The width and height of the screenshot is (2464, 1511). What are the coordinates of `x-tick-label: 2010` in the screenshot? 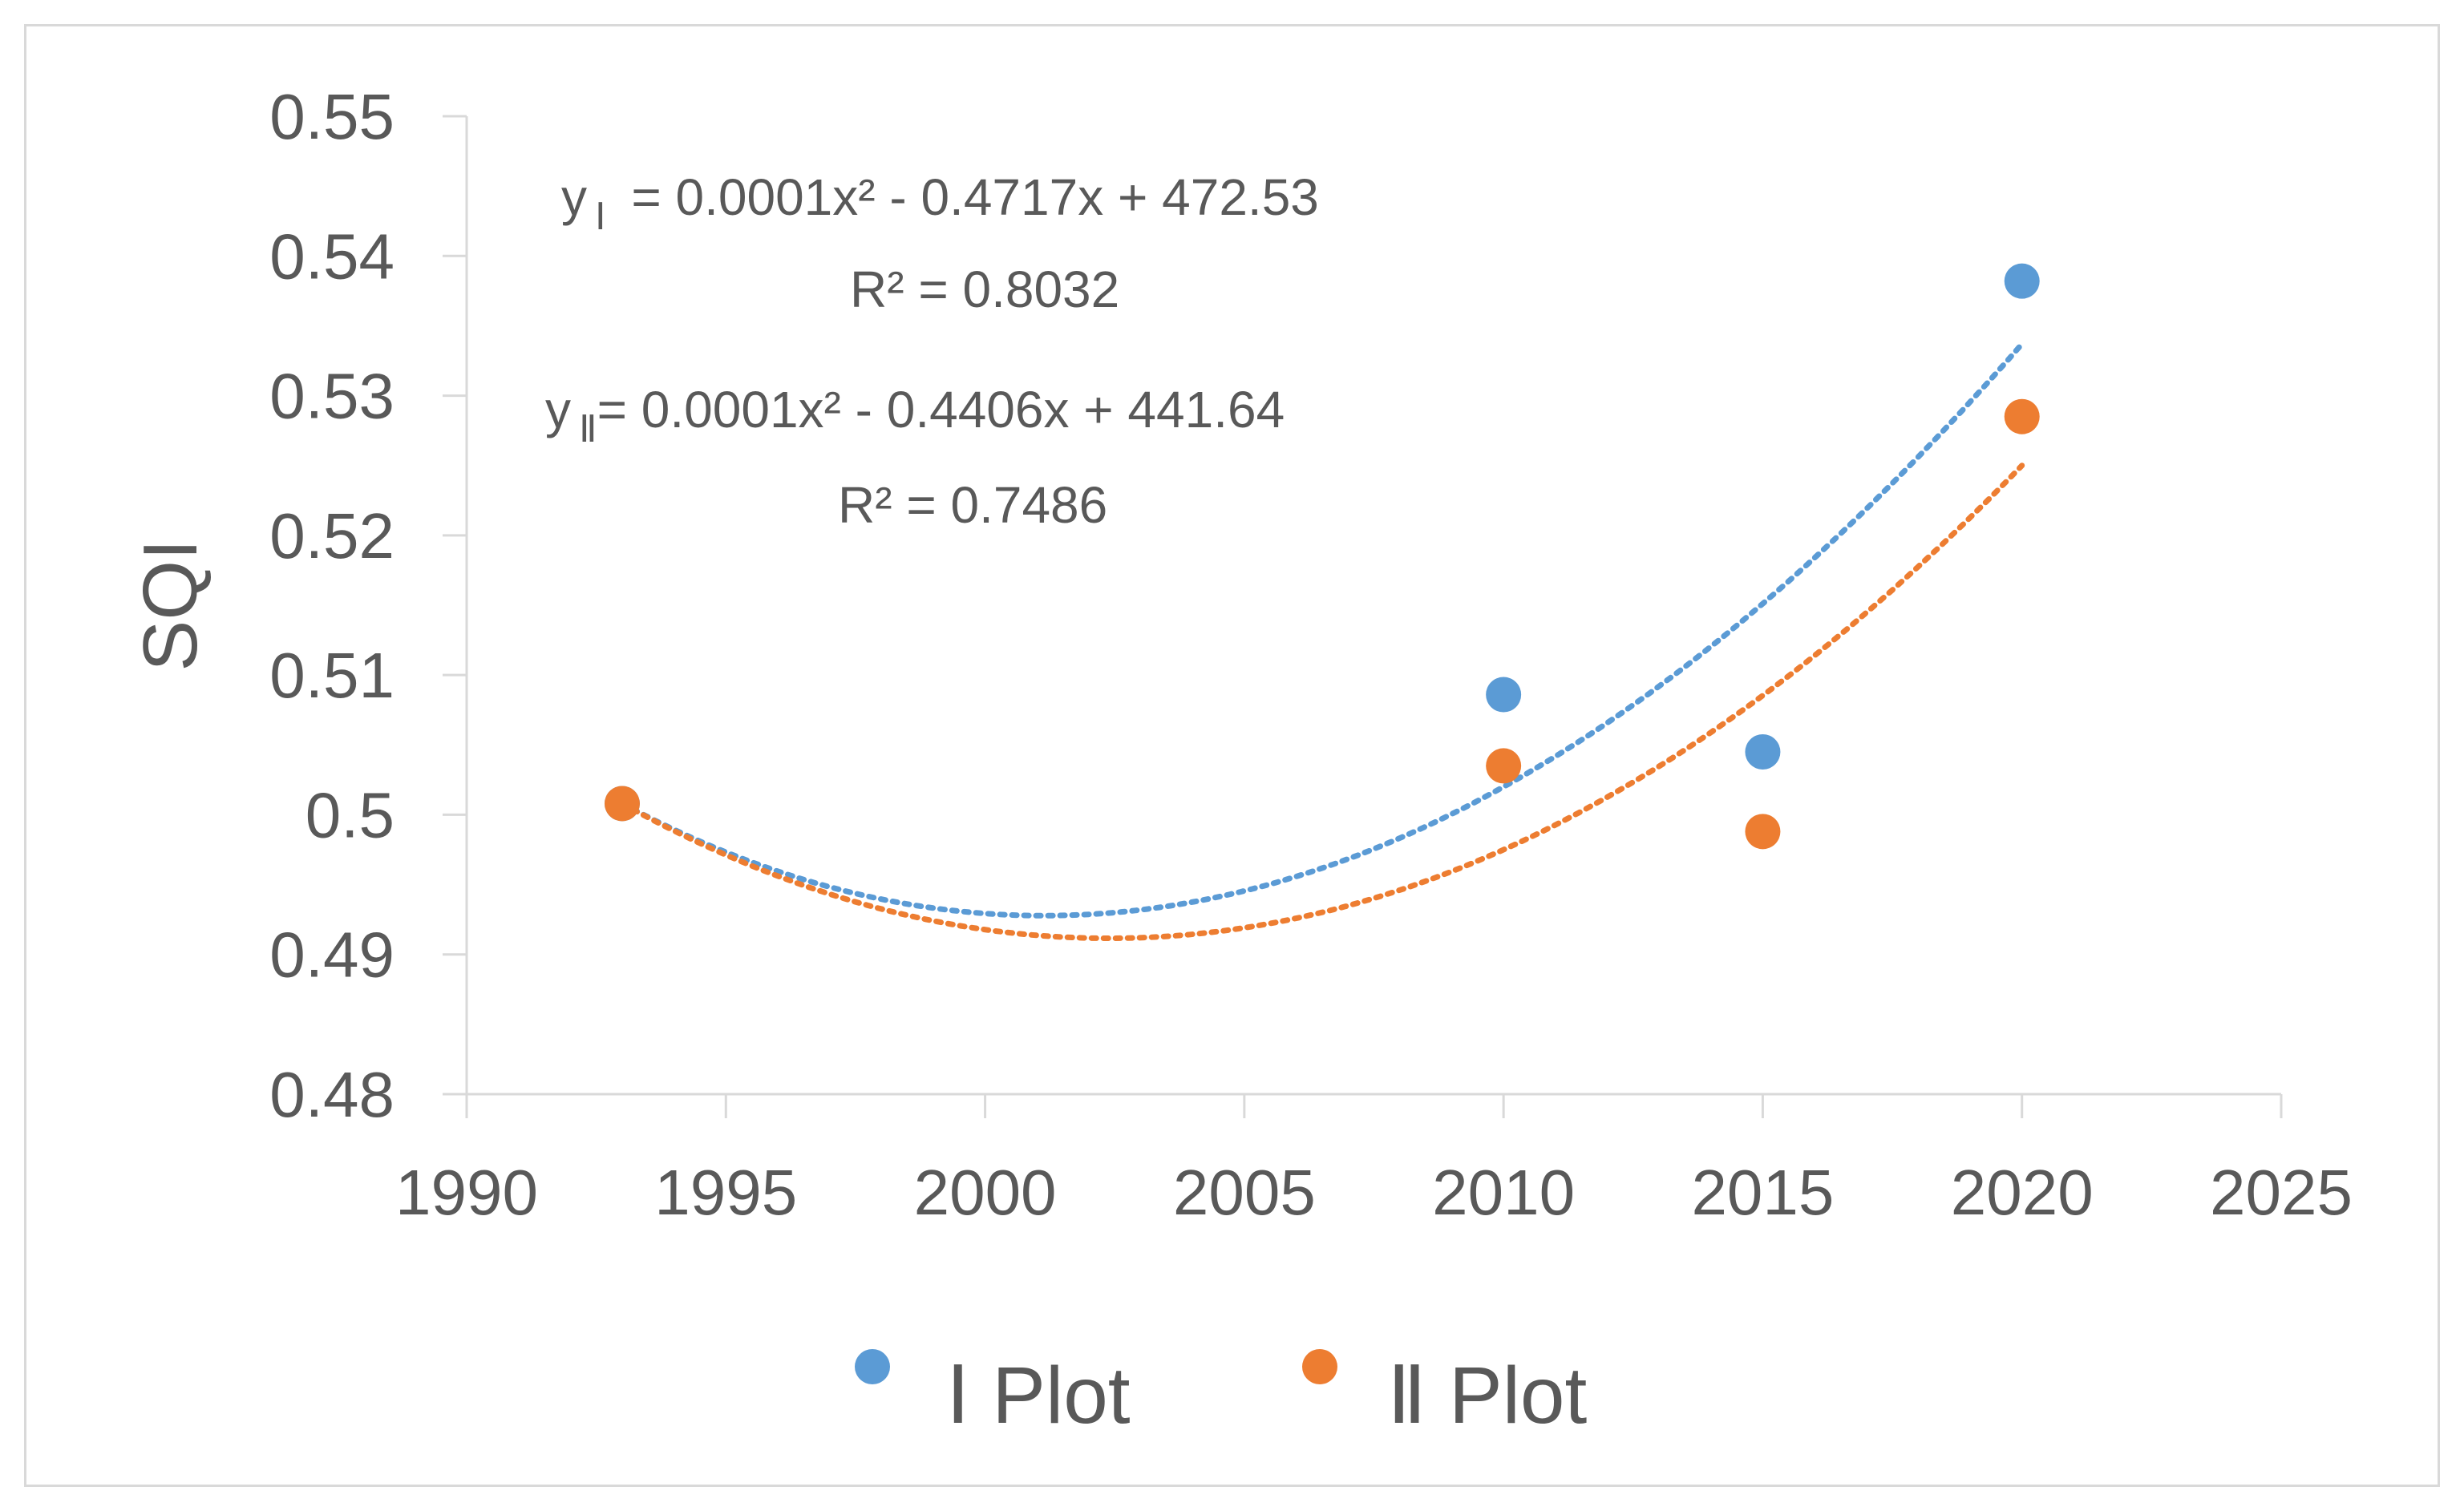 It's located at (1503, 1192).